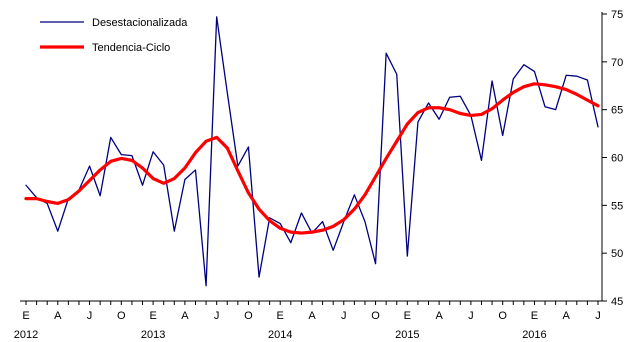  Describe the element at coordinates (617, 206) in the screenshot. I see `y-tick-label: 55` at that location.